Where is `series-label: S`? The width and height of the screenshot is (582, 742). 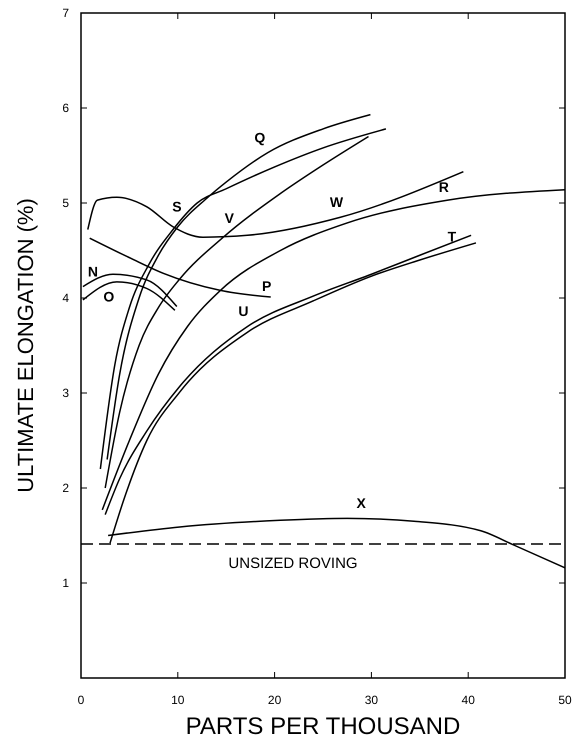
series-label: S is located at coordinates (177, 206).